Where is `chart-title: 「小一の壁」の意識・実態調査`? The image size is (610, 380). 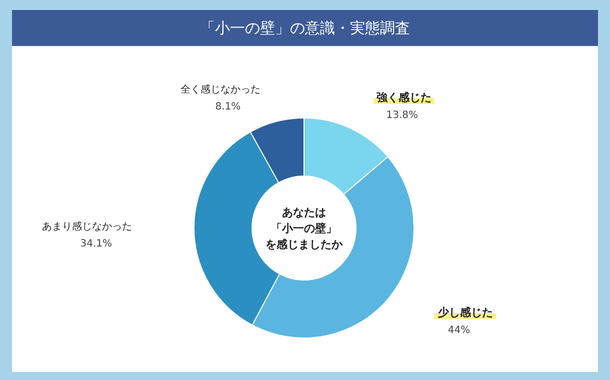
chart-title: 「小一の壁」の意識・実態調査 is located at coordinates (305, 28).